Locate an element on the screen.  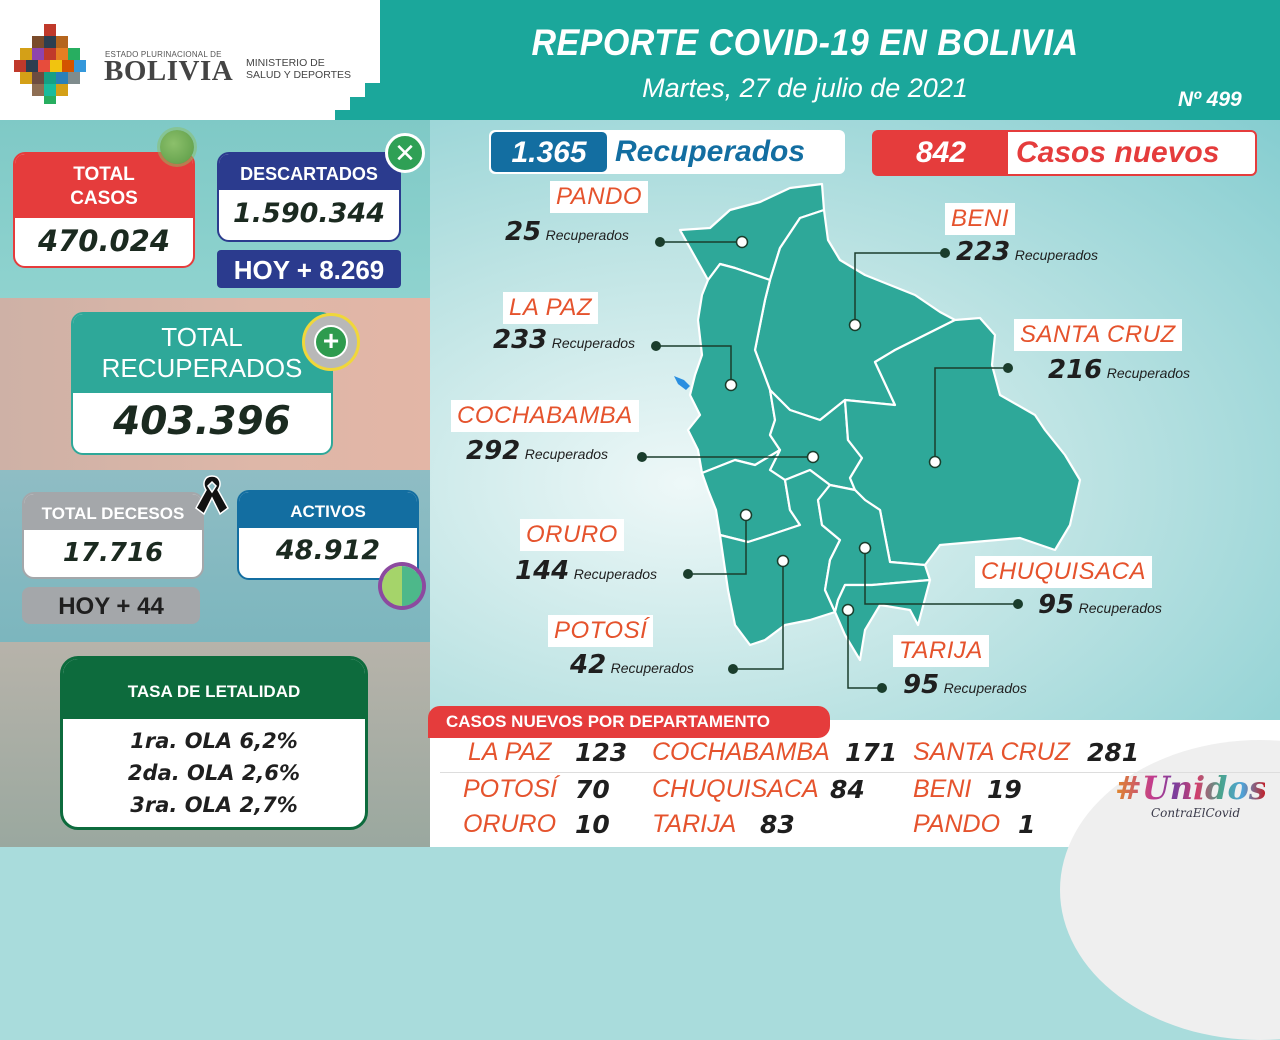
mourning-ribbon-icon is located at coordinates (212, 495).